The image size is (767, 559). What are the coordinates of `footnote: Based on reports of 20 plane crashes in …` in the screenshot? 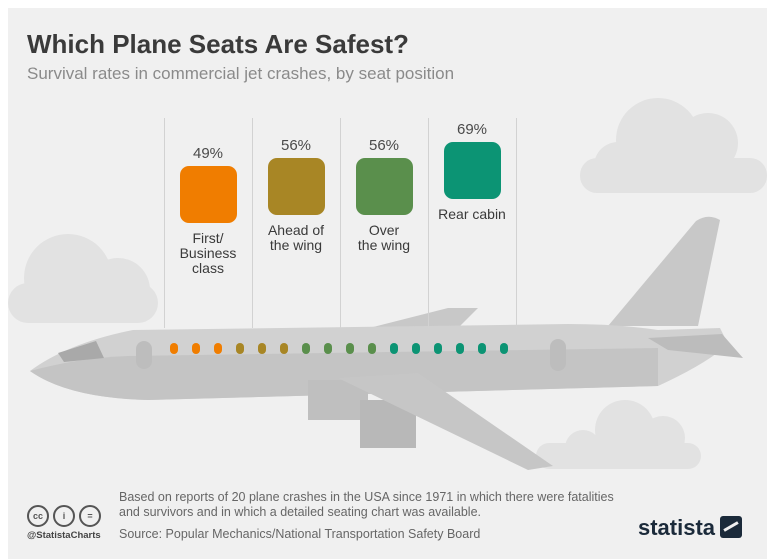 It's located at (366, 504).